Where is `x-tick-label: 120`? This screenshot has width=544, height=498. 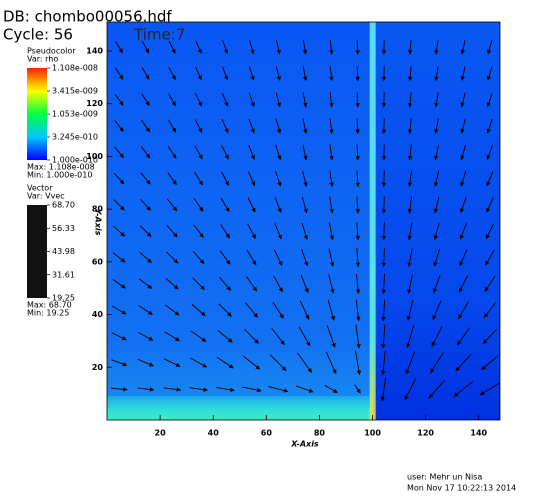
x-tick-label: 120 is located at coordinates (425, 433).